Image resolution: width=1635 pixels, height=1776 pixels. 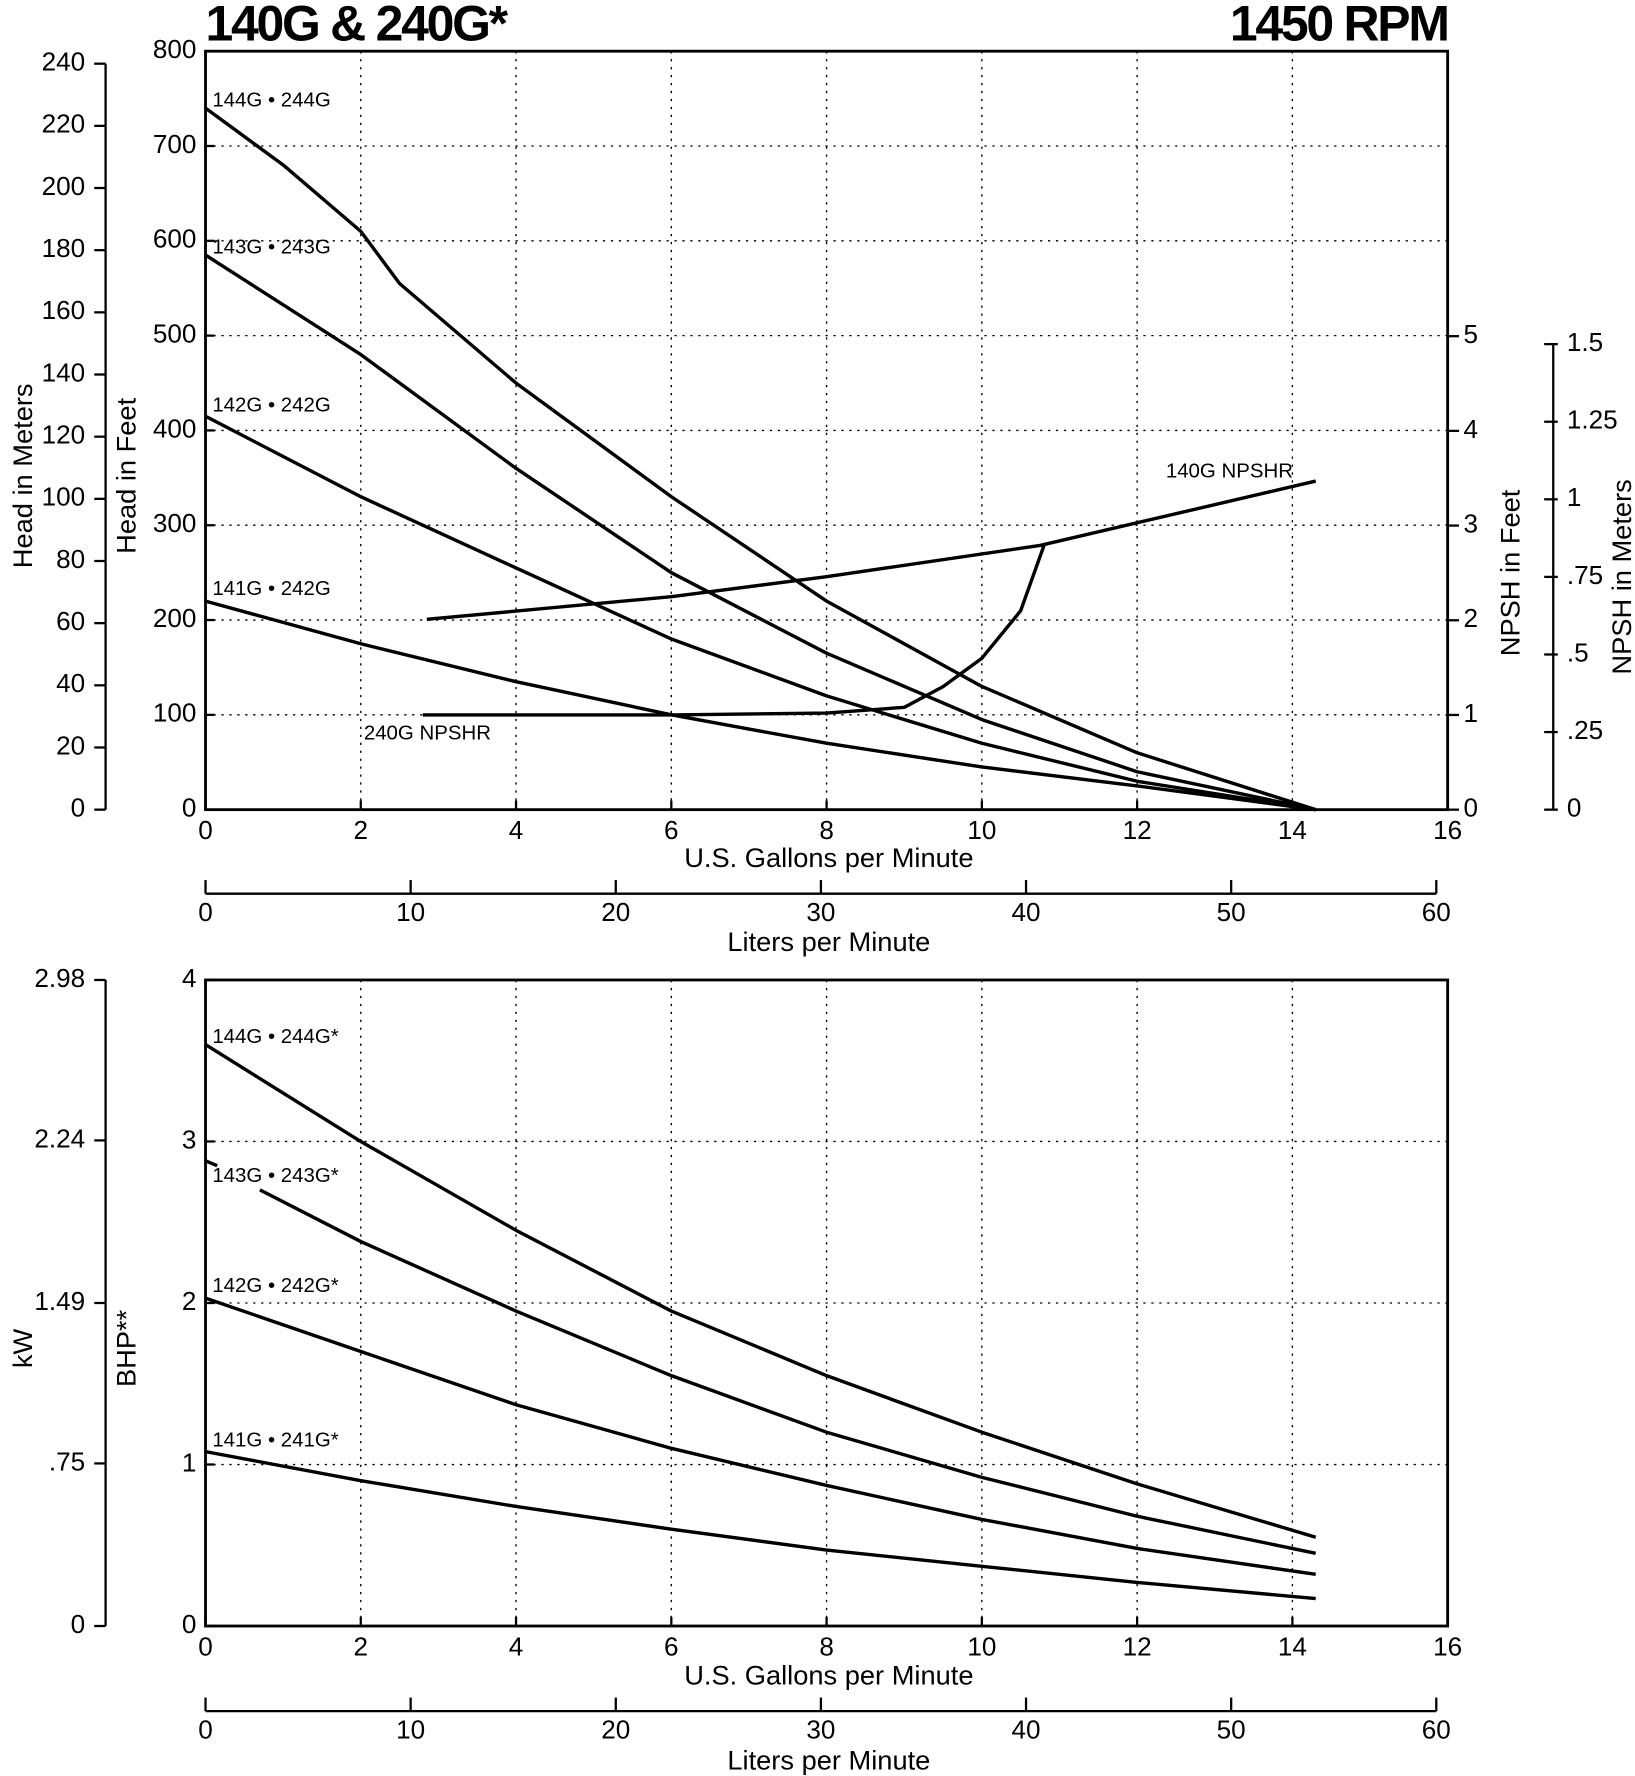 I want to click on y4-axis-label: NPSH in Meters, so click(x=1620, y=576).